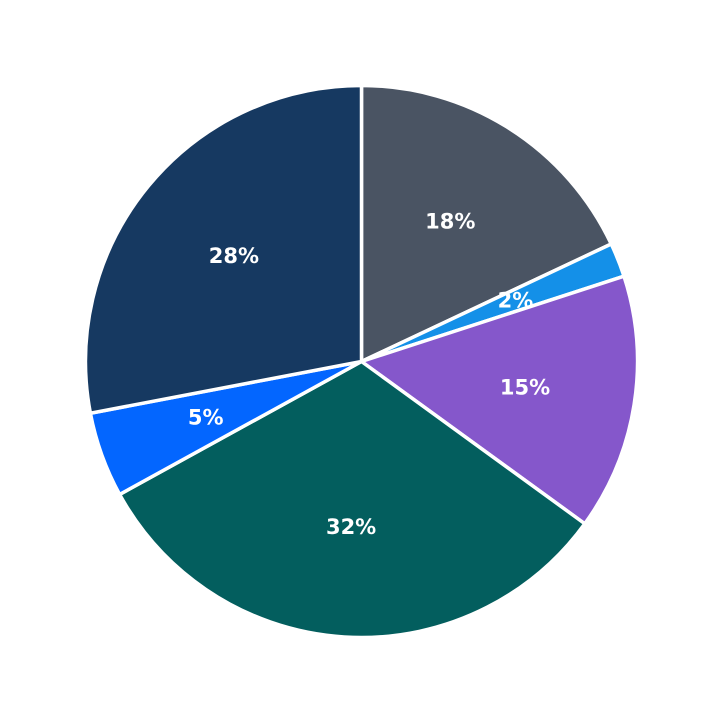 The height and width of the screenshot is (723, 723). I want to click on pie-slice-label: 5%, so click(206, 418).